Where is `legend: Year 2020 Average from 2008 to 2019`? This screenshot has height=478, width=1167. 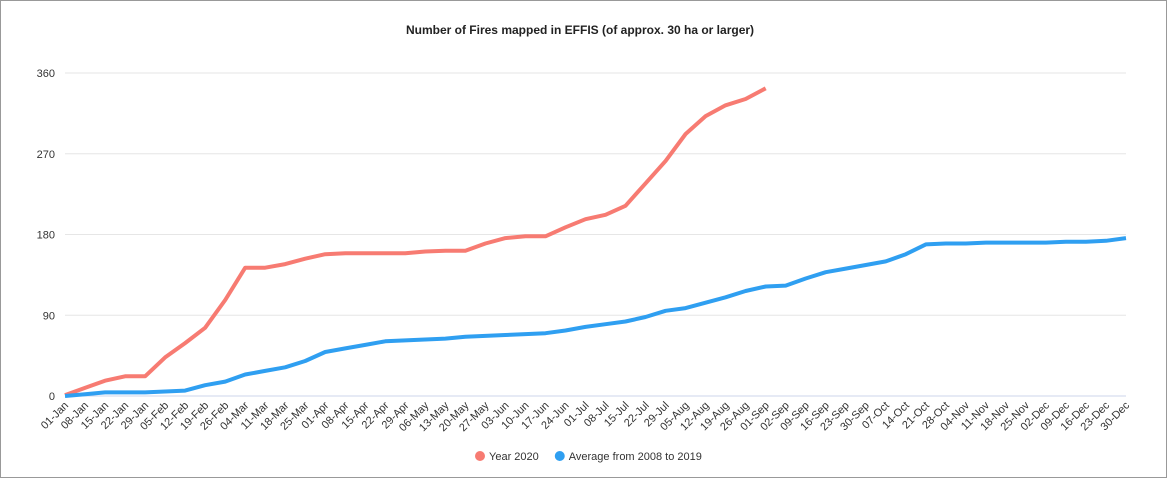
legend: Year 2020 Average from 2008 to 2019 is located at coordinates (588, 457).